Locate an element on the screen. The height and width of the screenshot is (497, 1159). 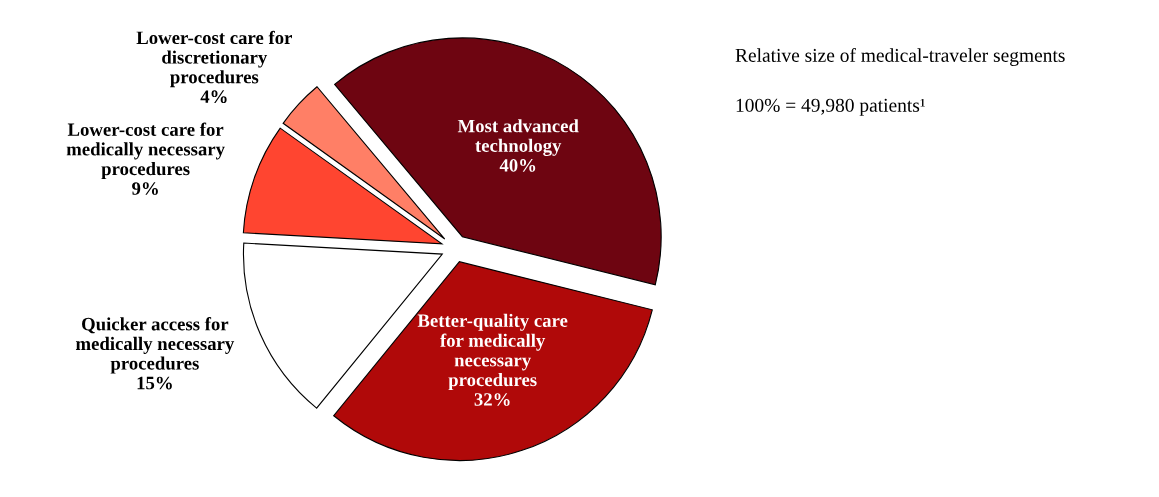
slice-label: Quicker access for medically necessary procedures is located at coordinates (155, 345).